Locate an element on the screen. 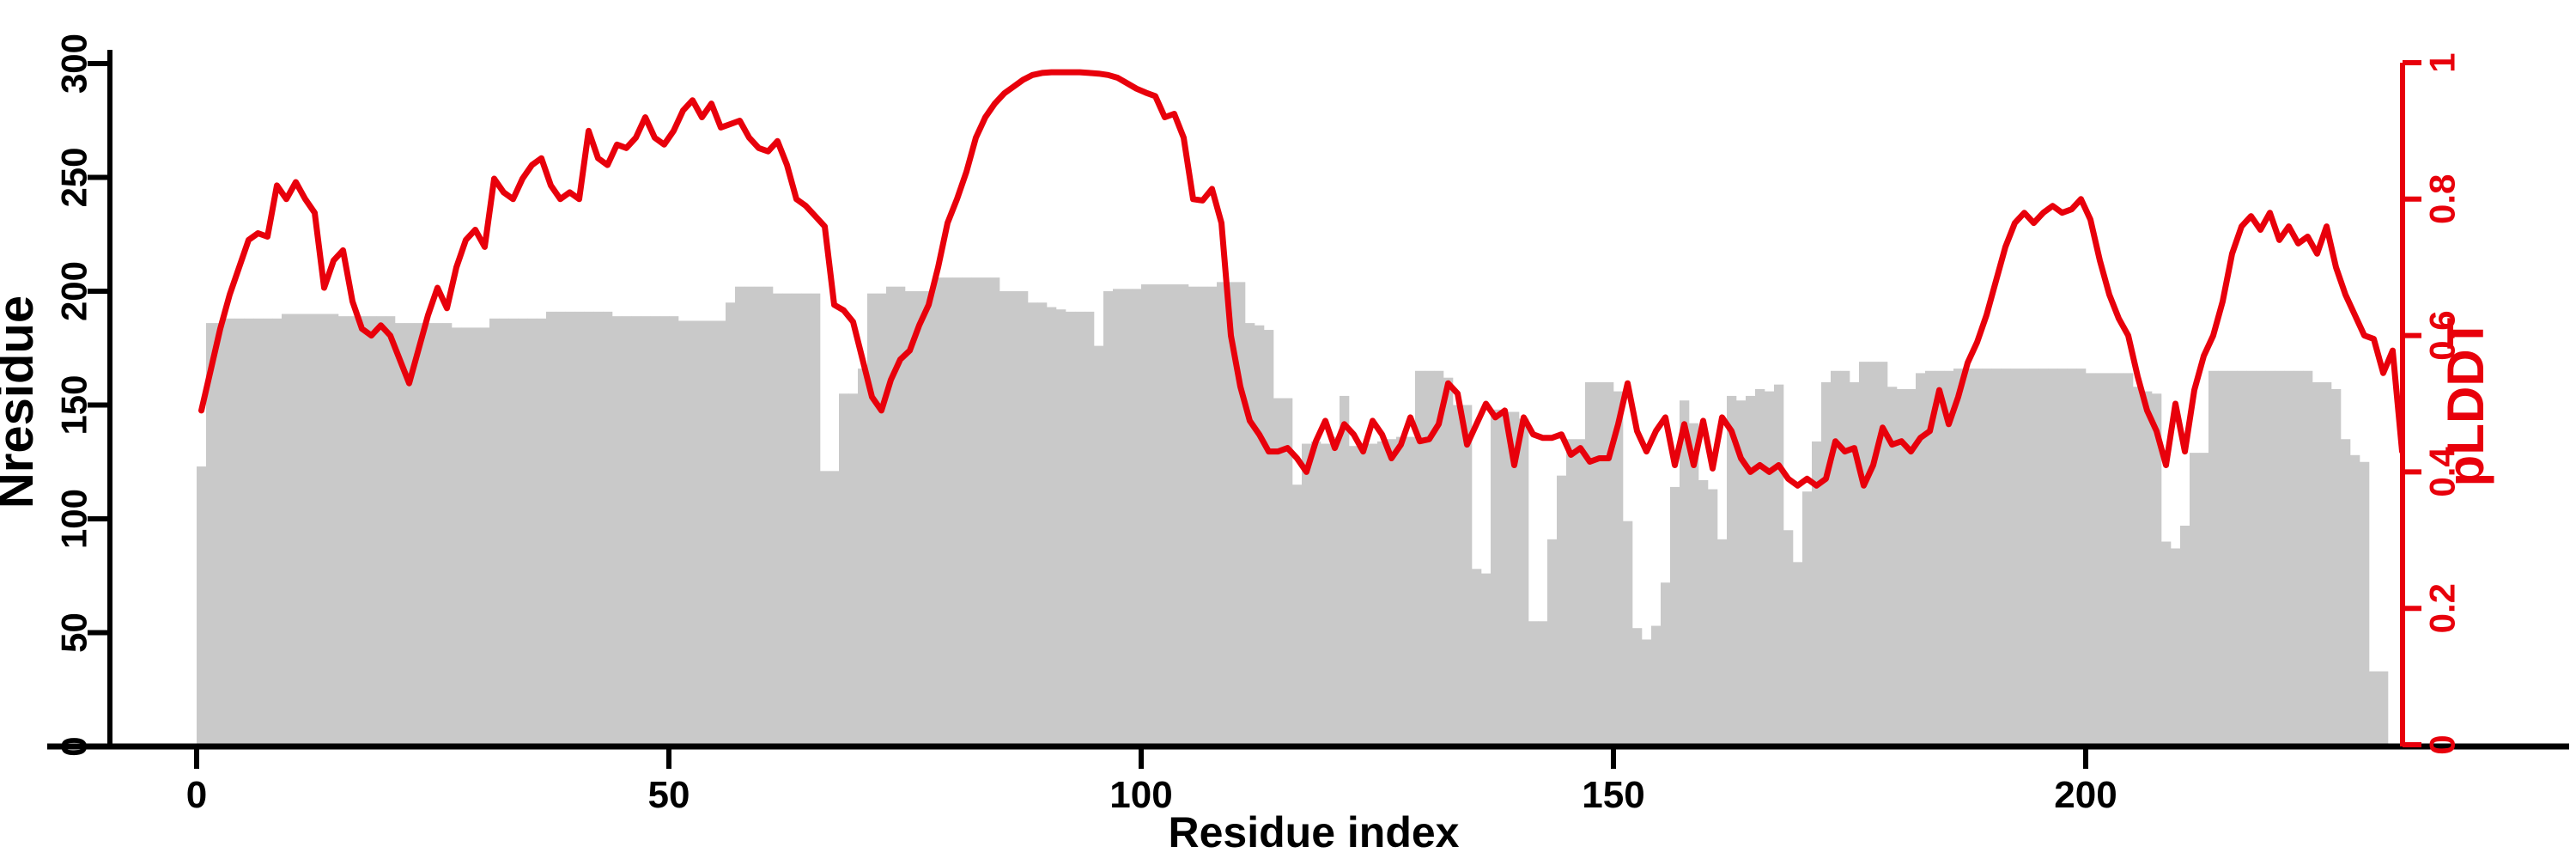 The width and height of the screenshot is (2576, 859). x-axis-tick-label: 0 is located at coordinates (197, 795).